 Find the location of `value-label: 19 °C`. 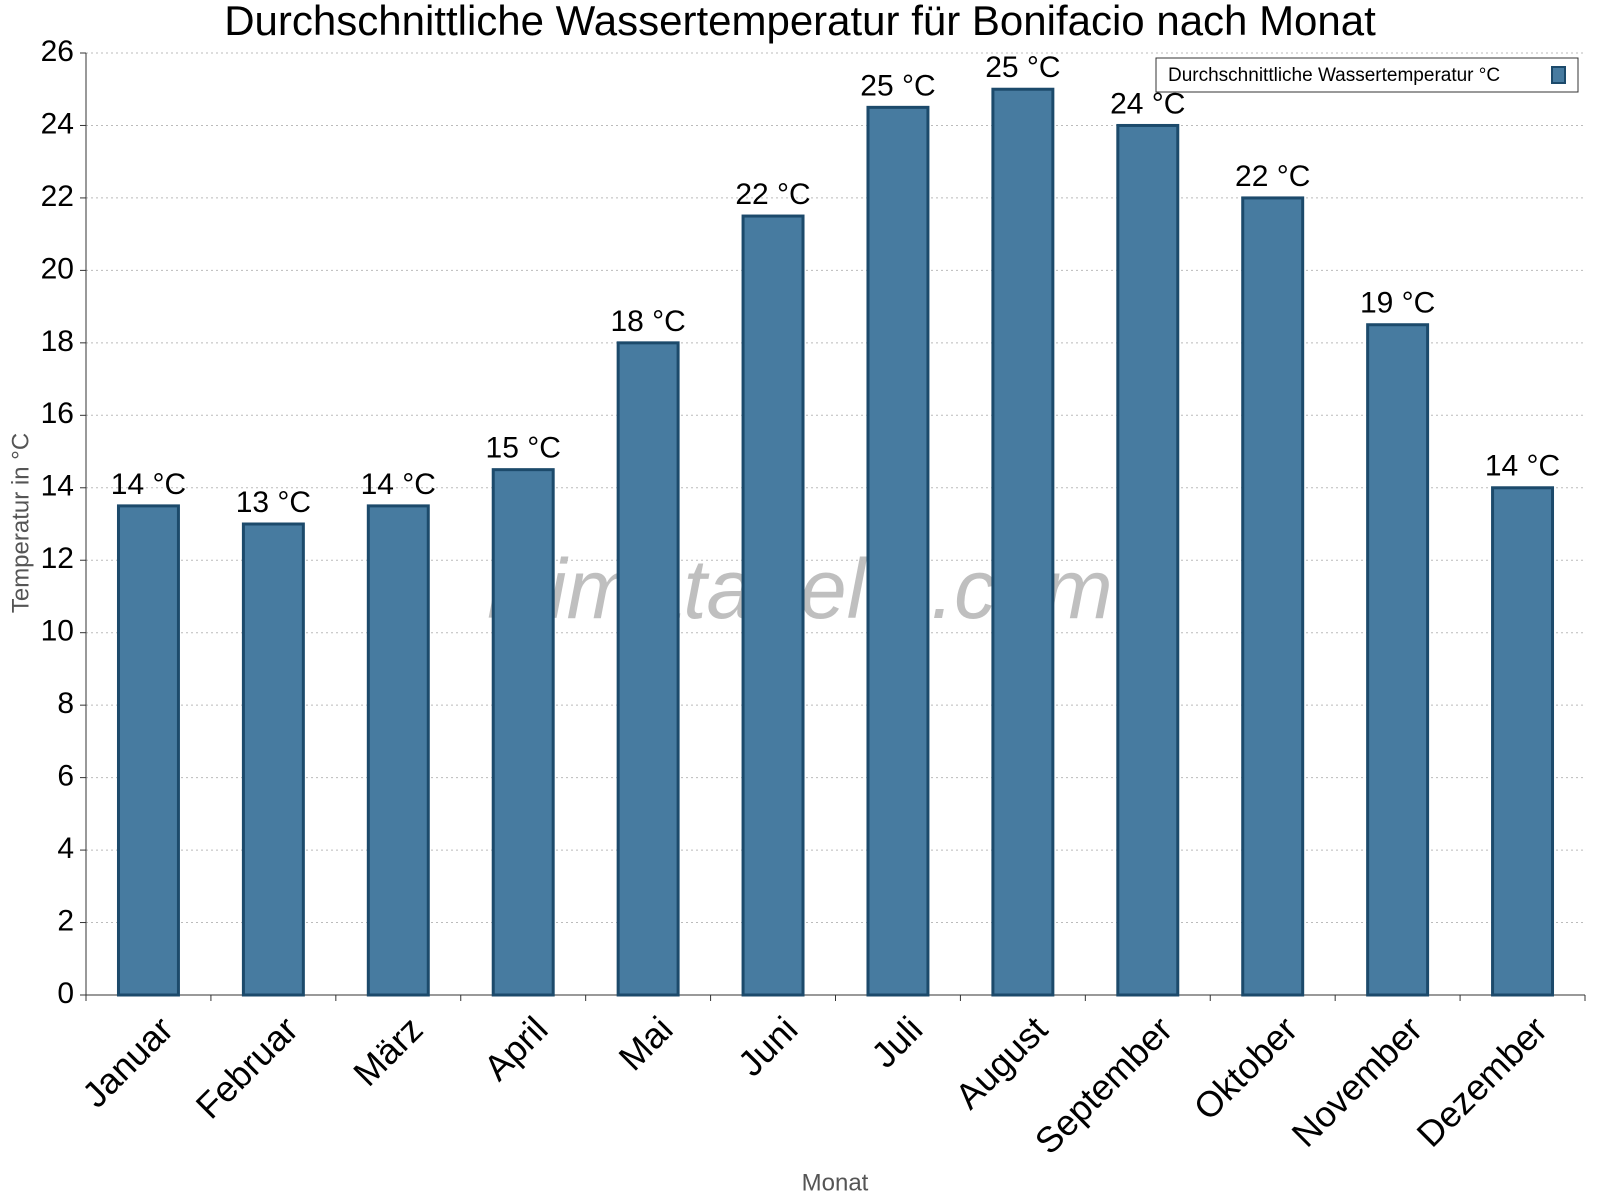

value-label: 19 °C is located at coordinates (1397, 303).